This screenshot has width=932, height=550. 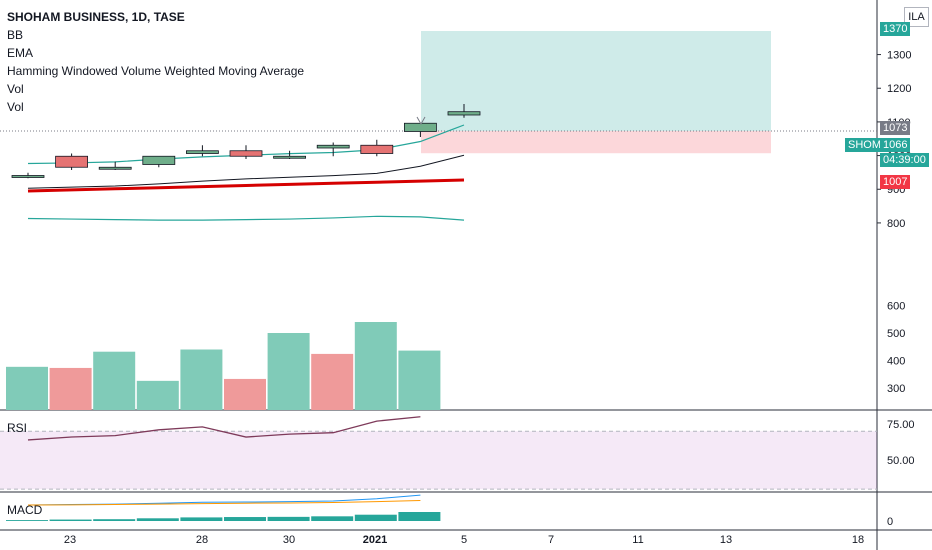 I want to click on volume-tick-label: 300, so click(x=896, y=389).